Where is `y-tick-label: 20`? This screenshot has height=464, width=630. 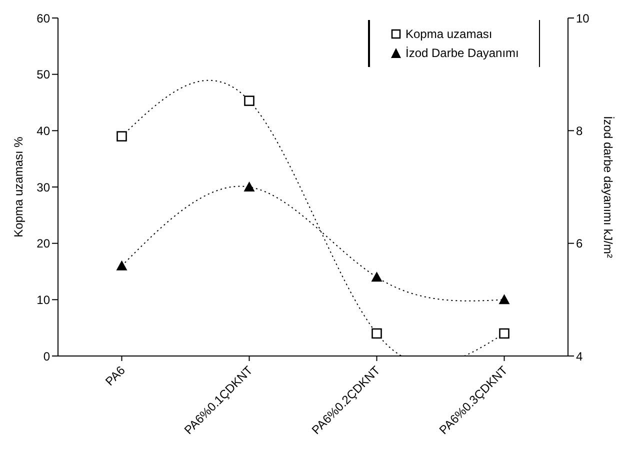
y-tick-label: 20 is located at coordinates (43, 243).